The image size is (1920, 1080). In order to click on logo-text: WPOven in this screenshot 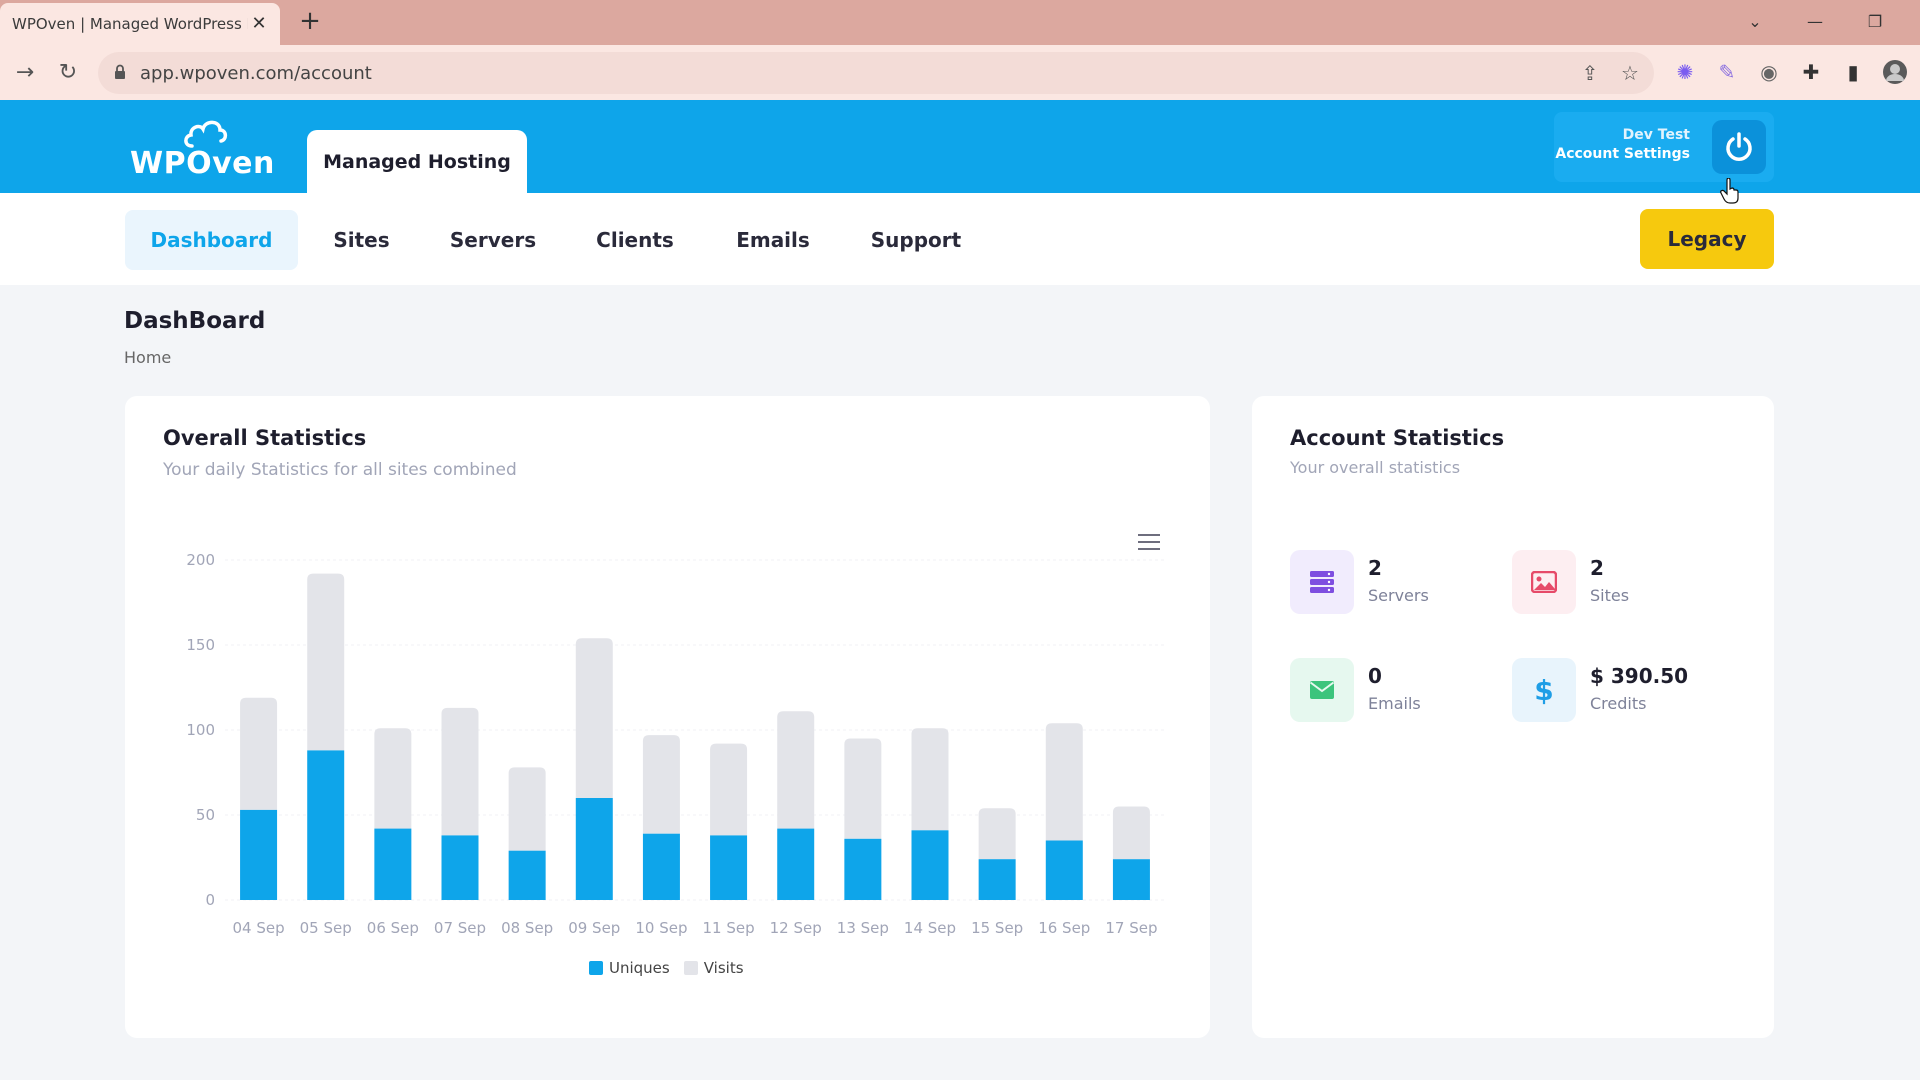, I will do `click(202, 163)`.